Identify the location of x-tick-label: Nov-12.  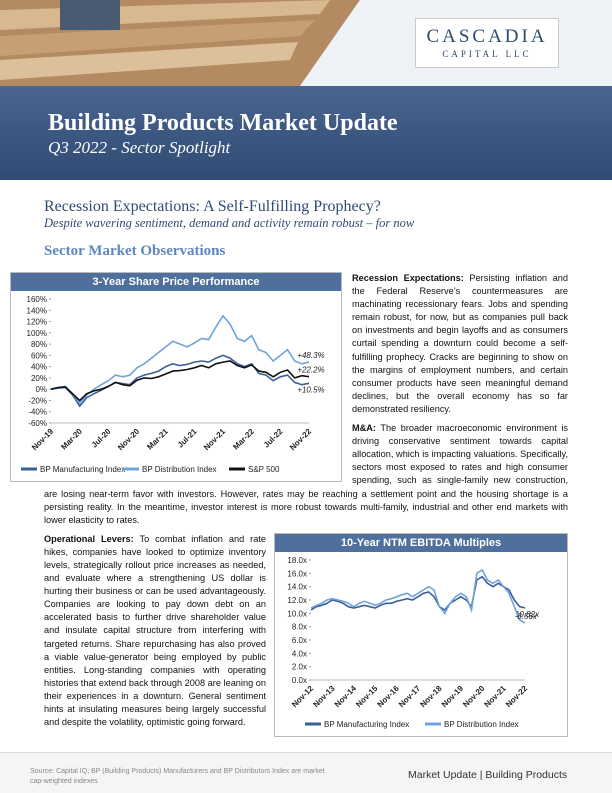
(303, 696).